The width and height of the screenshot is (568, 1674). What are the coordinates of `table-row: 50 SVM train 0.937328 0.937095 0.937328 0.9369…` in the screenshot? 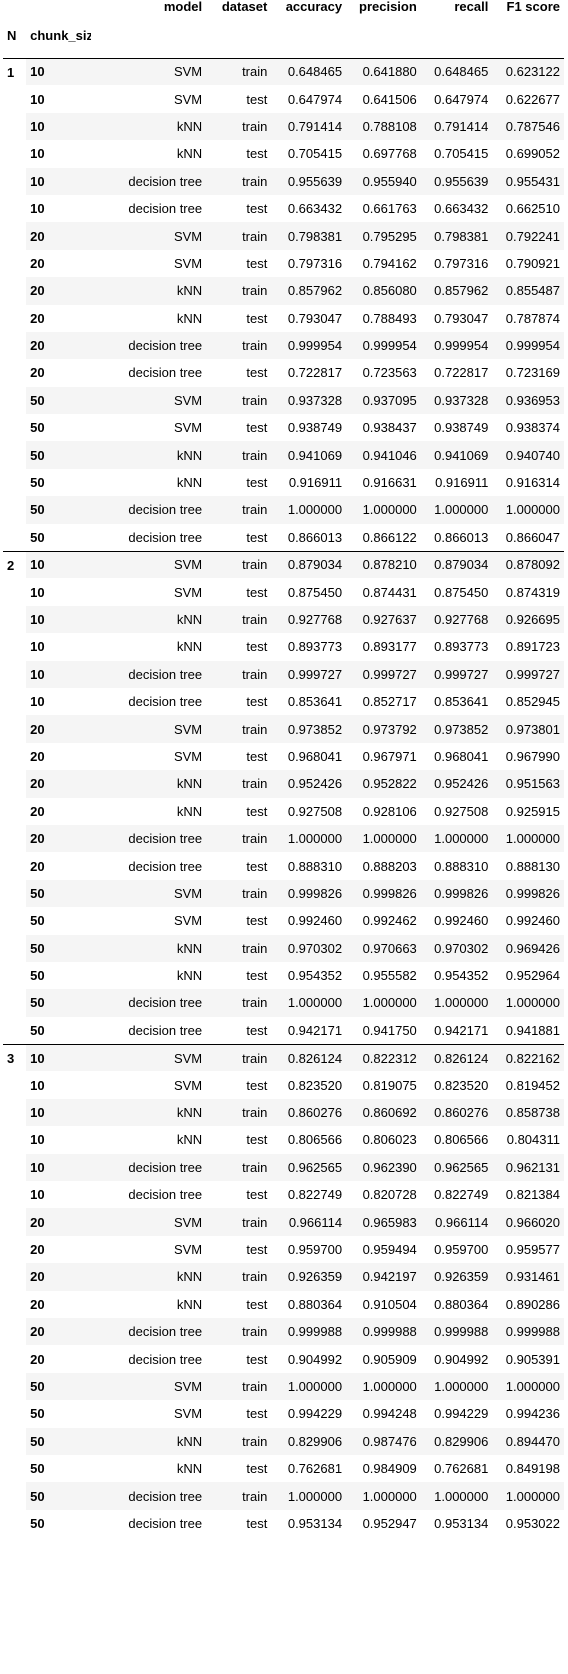 It's located at (283, 400).